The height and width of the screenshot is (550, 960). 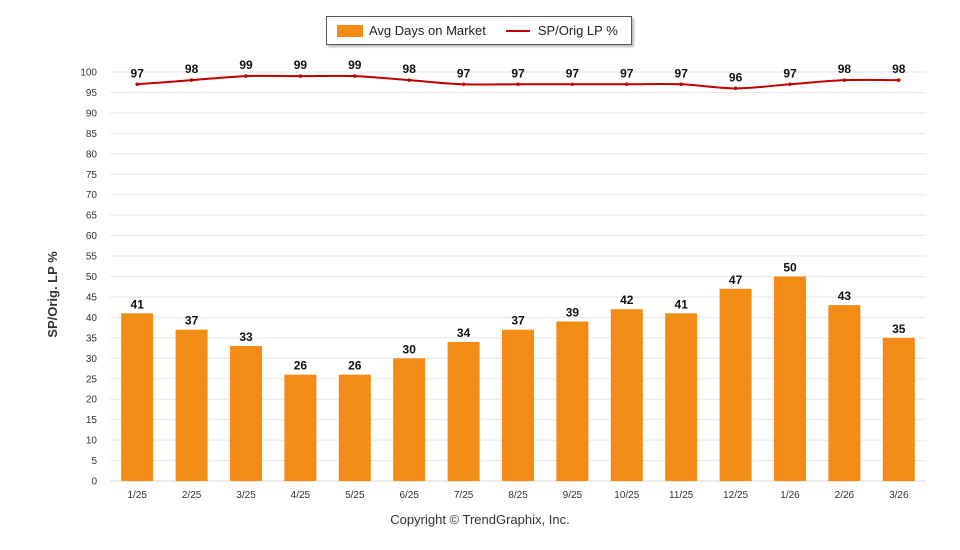 I want to click on y-tick-label: 45, so click(x=92, y=297).